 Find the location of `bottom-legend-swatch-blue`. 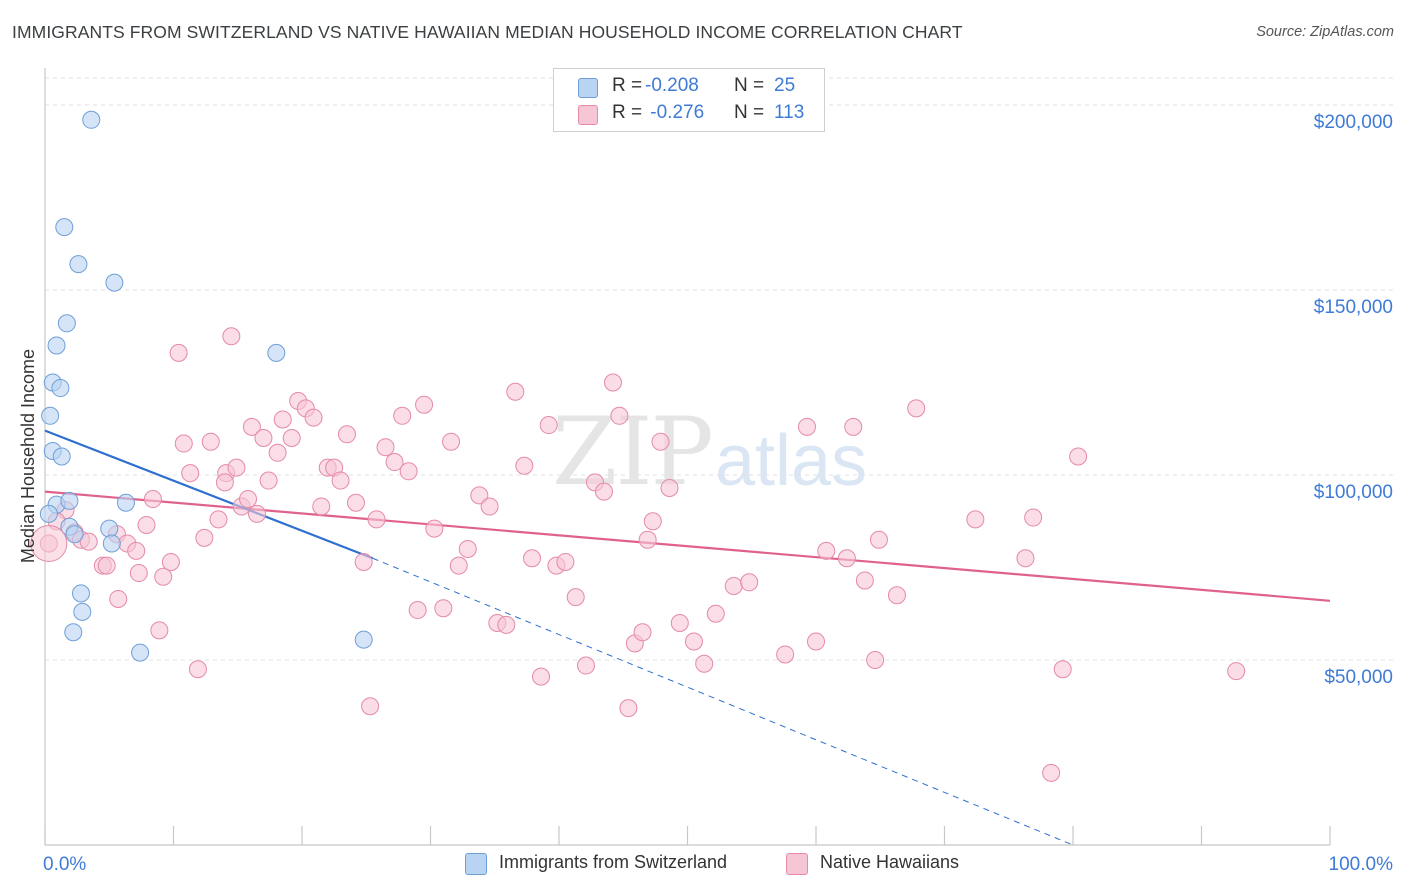

bottom-legend-swatch-blue is located at coordinates (476, 864).